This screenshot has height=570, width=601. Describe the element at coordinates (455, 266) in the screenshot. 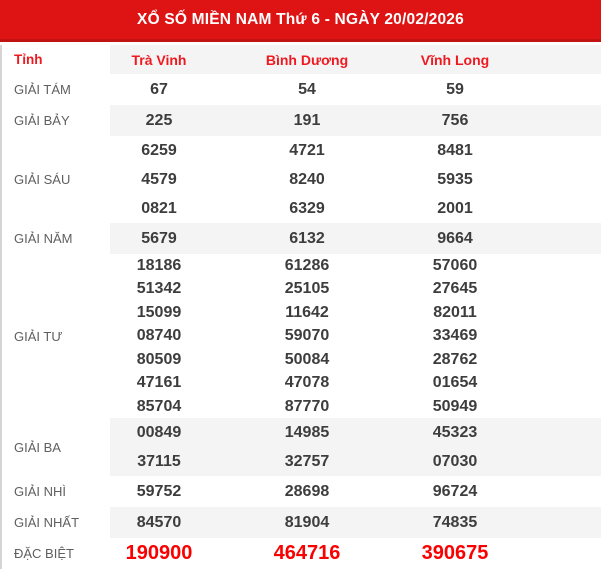

I see `prize-number: 57060` at that location.